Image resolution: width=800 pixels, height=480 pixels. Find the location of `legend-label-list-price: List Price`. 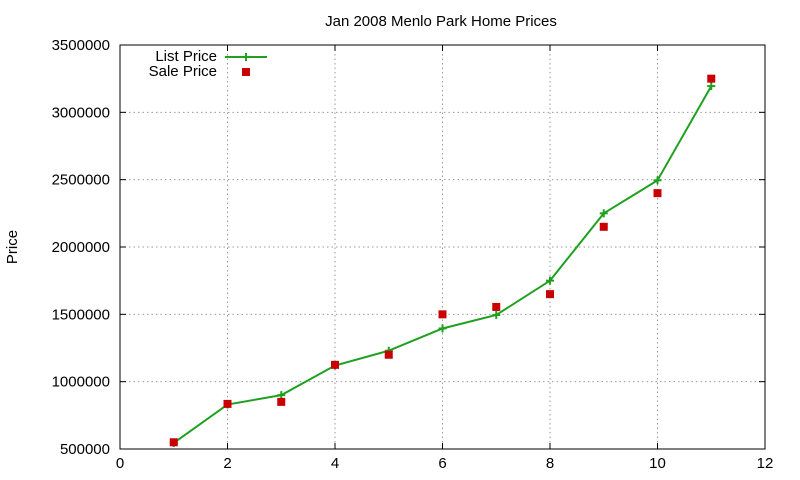

legend-label-list-price: List Price is located at coordinates (186, 56).